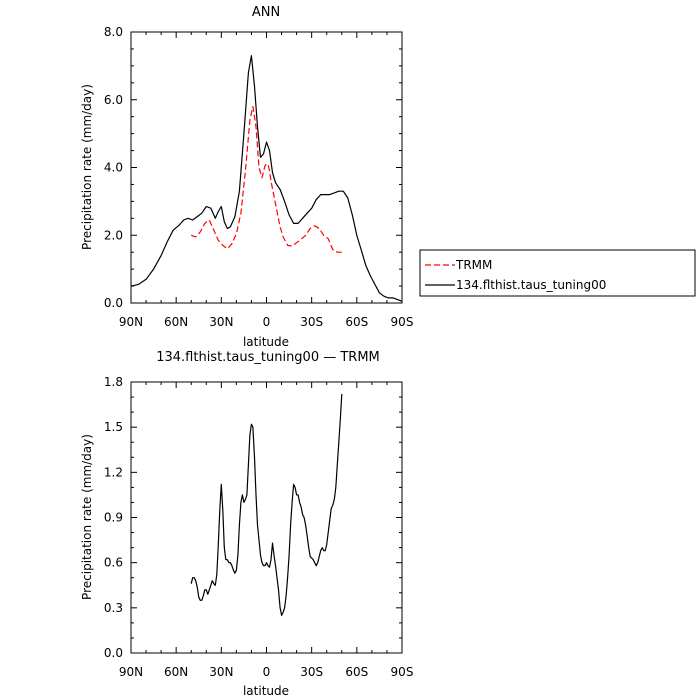 Image resolution: width=700 pixels, height=700 pixels. I want to click on bottom-y-tick-label-6: 1.8, so click(113, 382).